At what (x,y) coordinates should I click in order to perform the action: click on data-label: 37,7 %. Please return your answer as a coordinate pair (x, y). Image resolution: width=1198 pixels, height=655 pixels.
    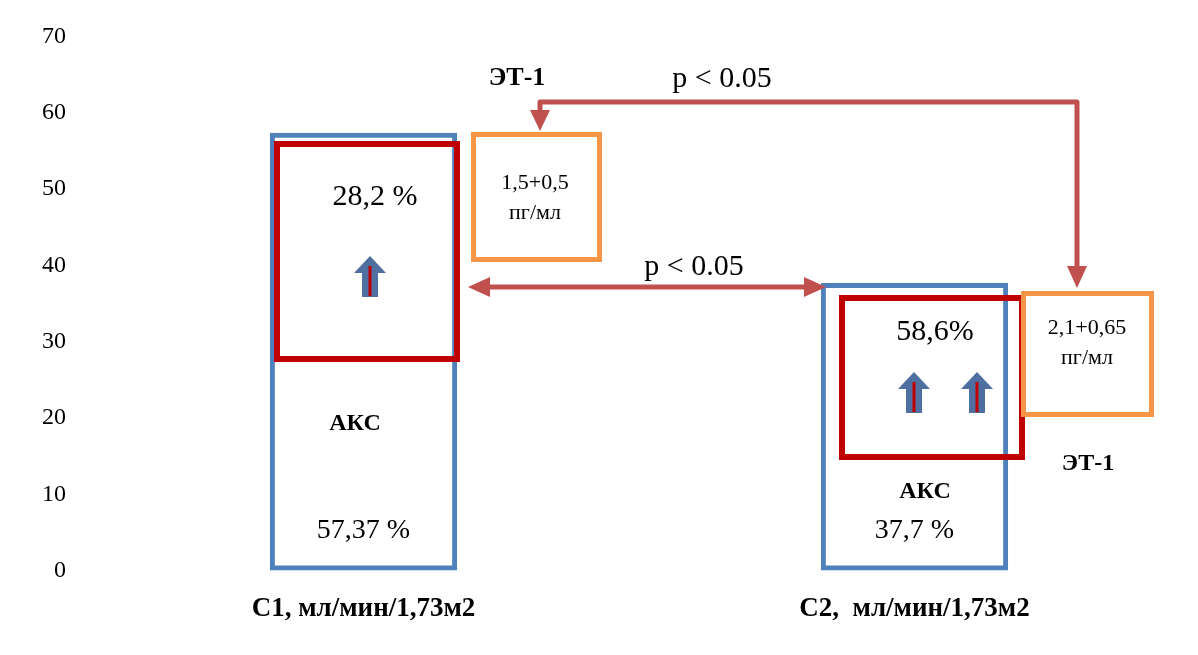
    Looking at the image, I should click on (914, 528).